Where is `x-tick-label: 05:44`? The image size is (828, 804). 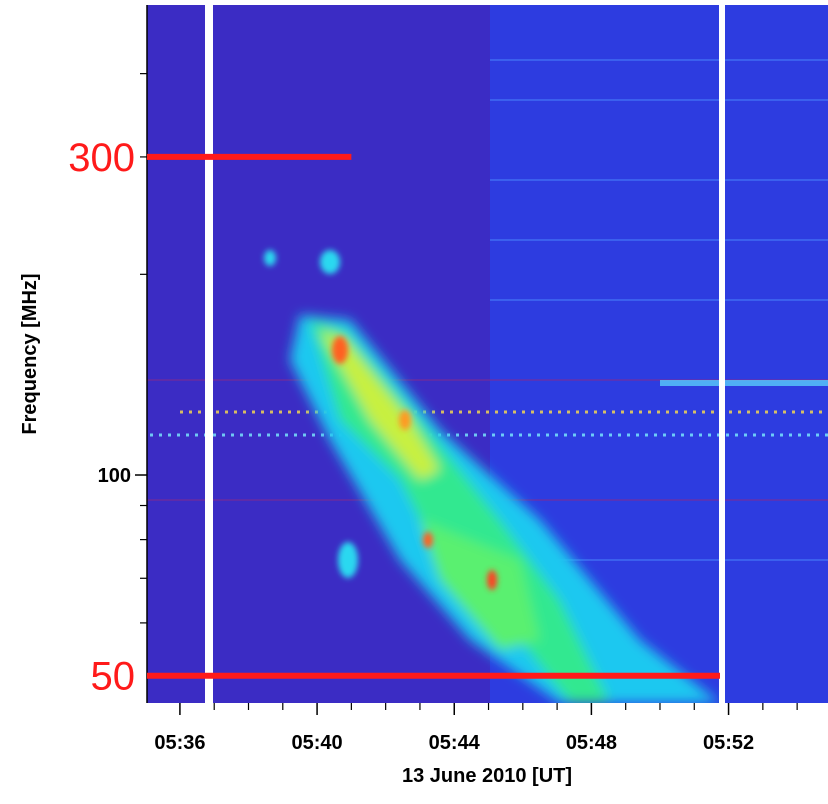
x-tick-label: 05:44 is located at coordinates (455, 743).